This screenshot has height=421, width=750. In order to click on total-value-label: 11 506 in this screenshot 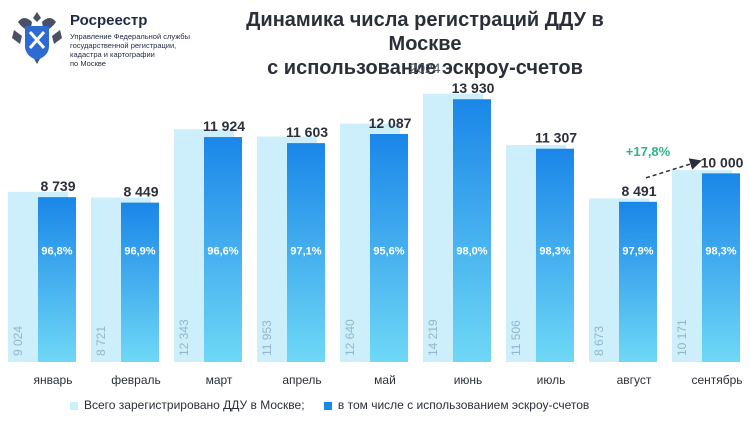, I will do `click(516, 338)`.